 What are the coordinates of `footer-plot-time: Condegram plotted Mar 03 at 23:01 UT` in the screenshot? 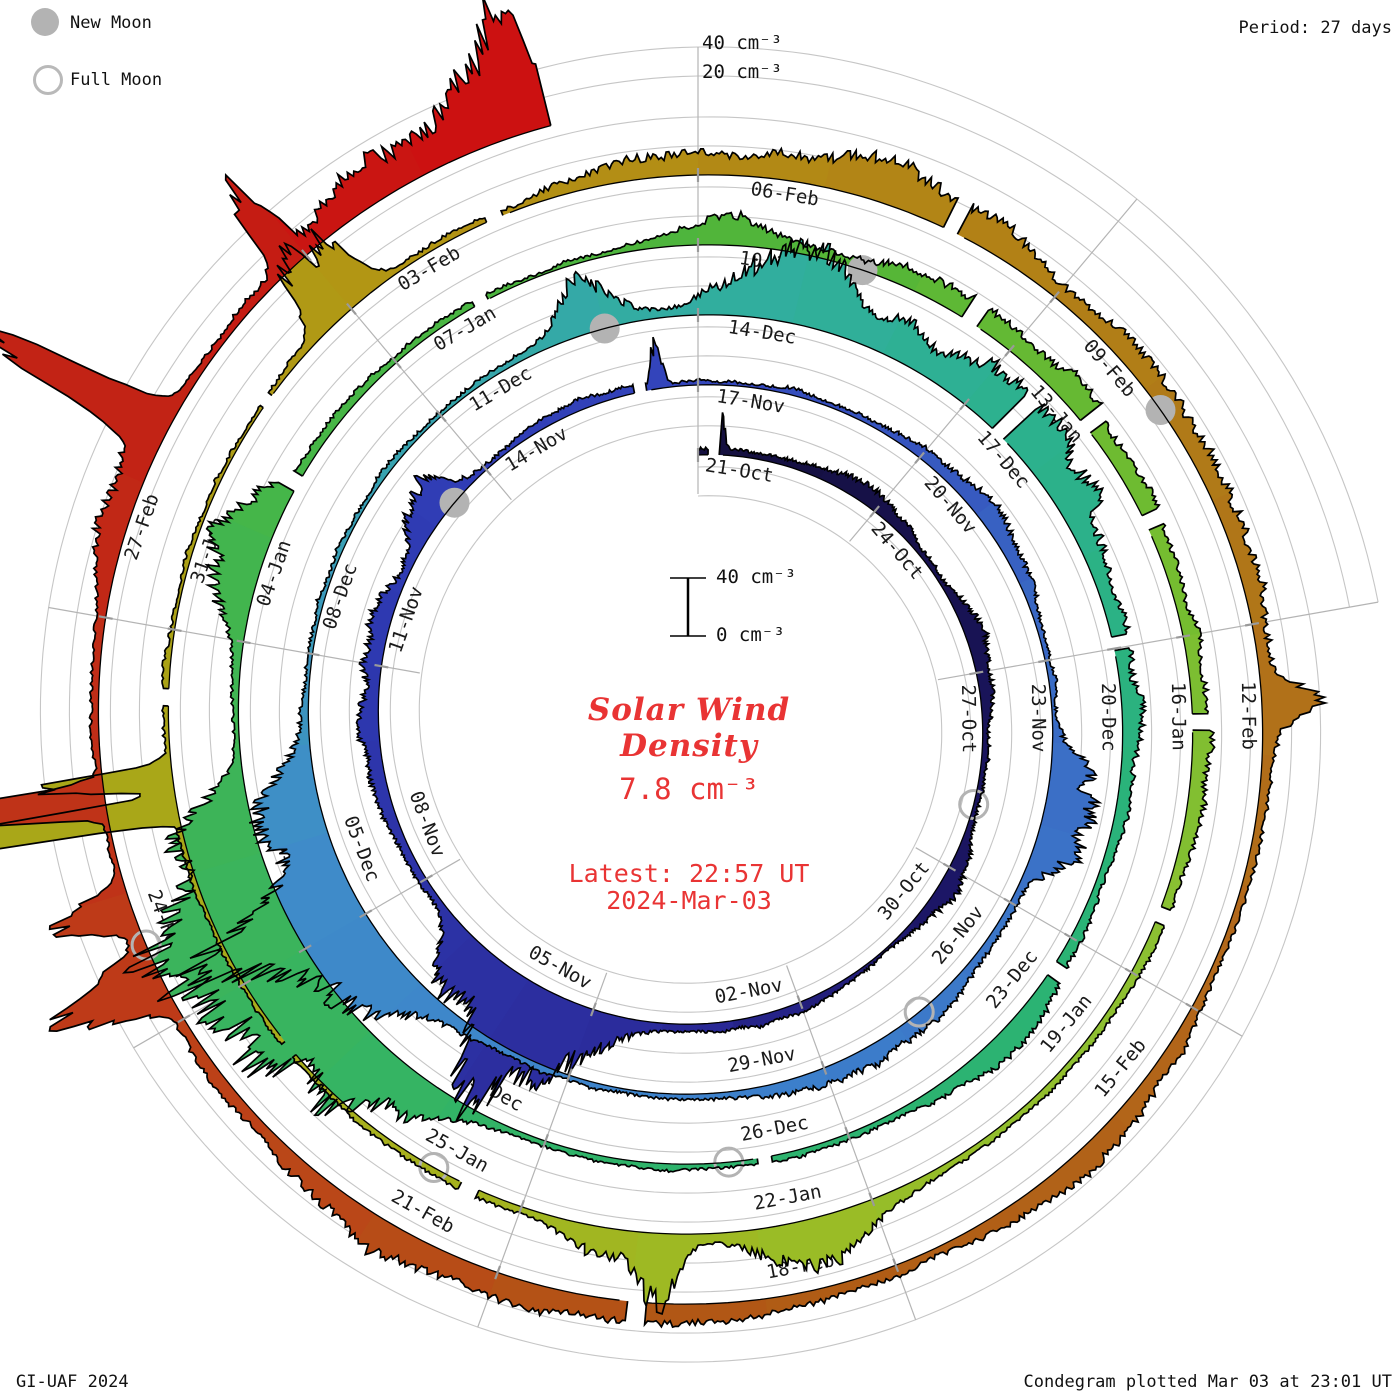 It's located at (1207, 1382).